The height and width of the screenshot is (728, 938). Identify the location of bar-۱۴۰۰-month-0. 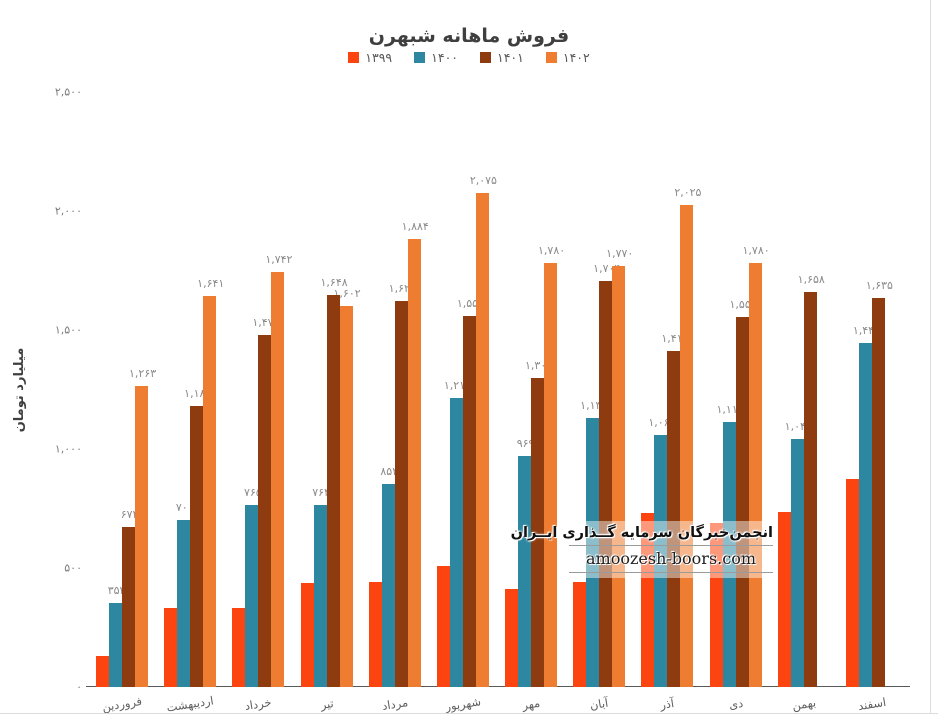
(116, 644).